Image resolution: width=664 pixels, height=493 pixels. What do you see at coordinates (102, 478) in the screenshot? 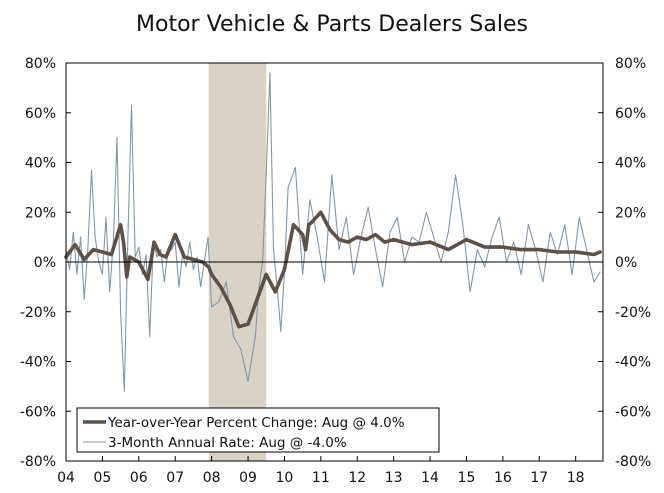
I see `x-tick-label: 05` at bounding box center [102, 478].